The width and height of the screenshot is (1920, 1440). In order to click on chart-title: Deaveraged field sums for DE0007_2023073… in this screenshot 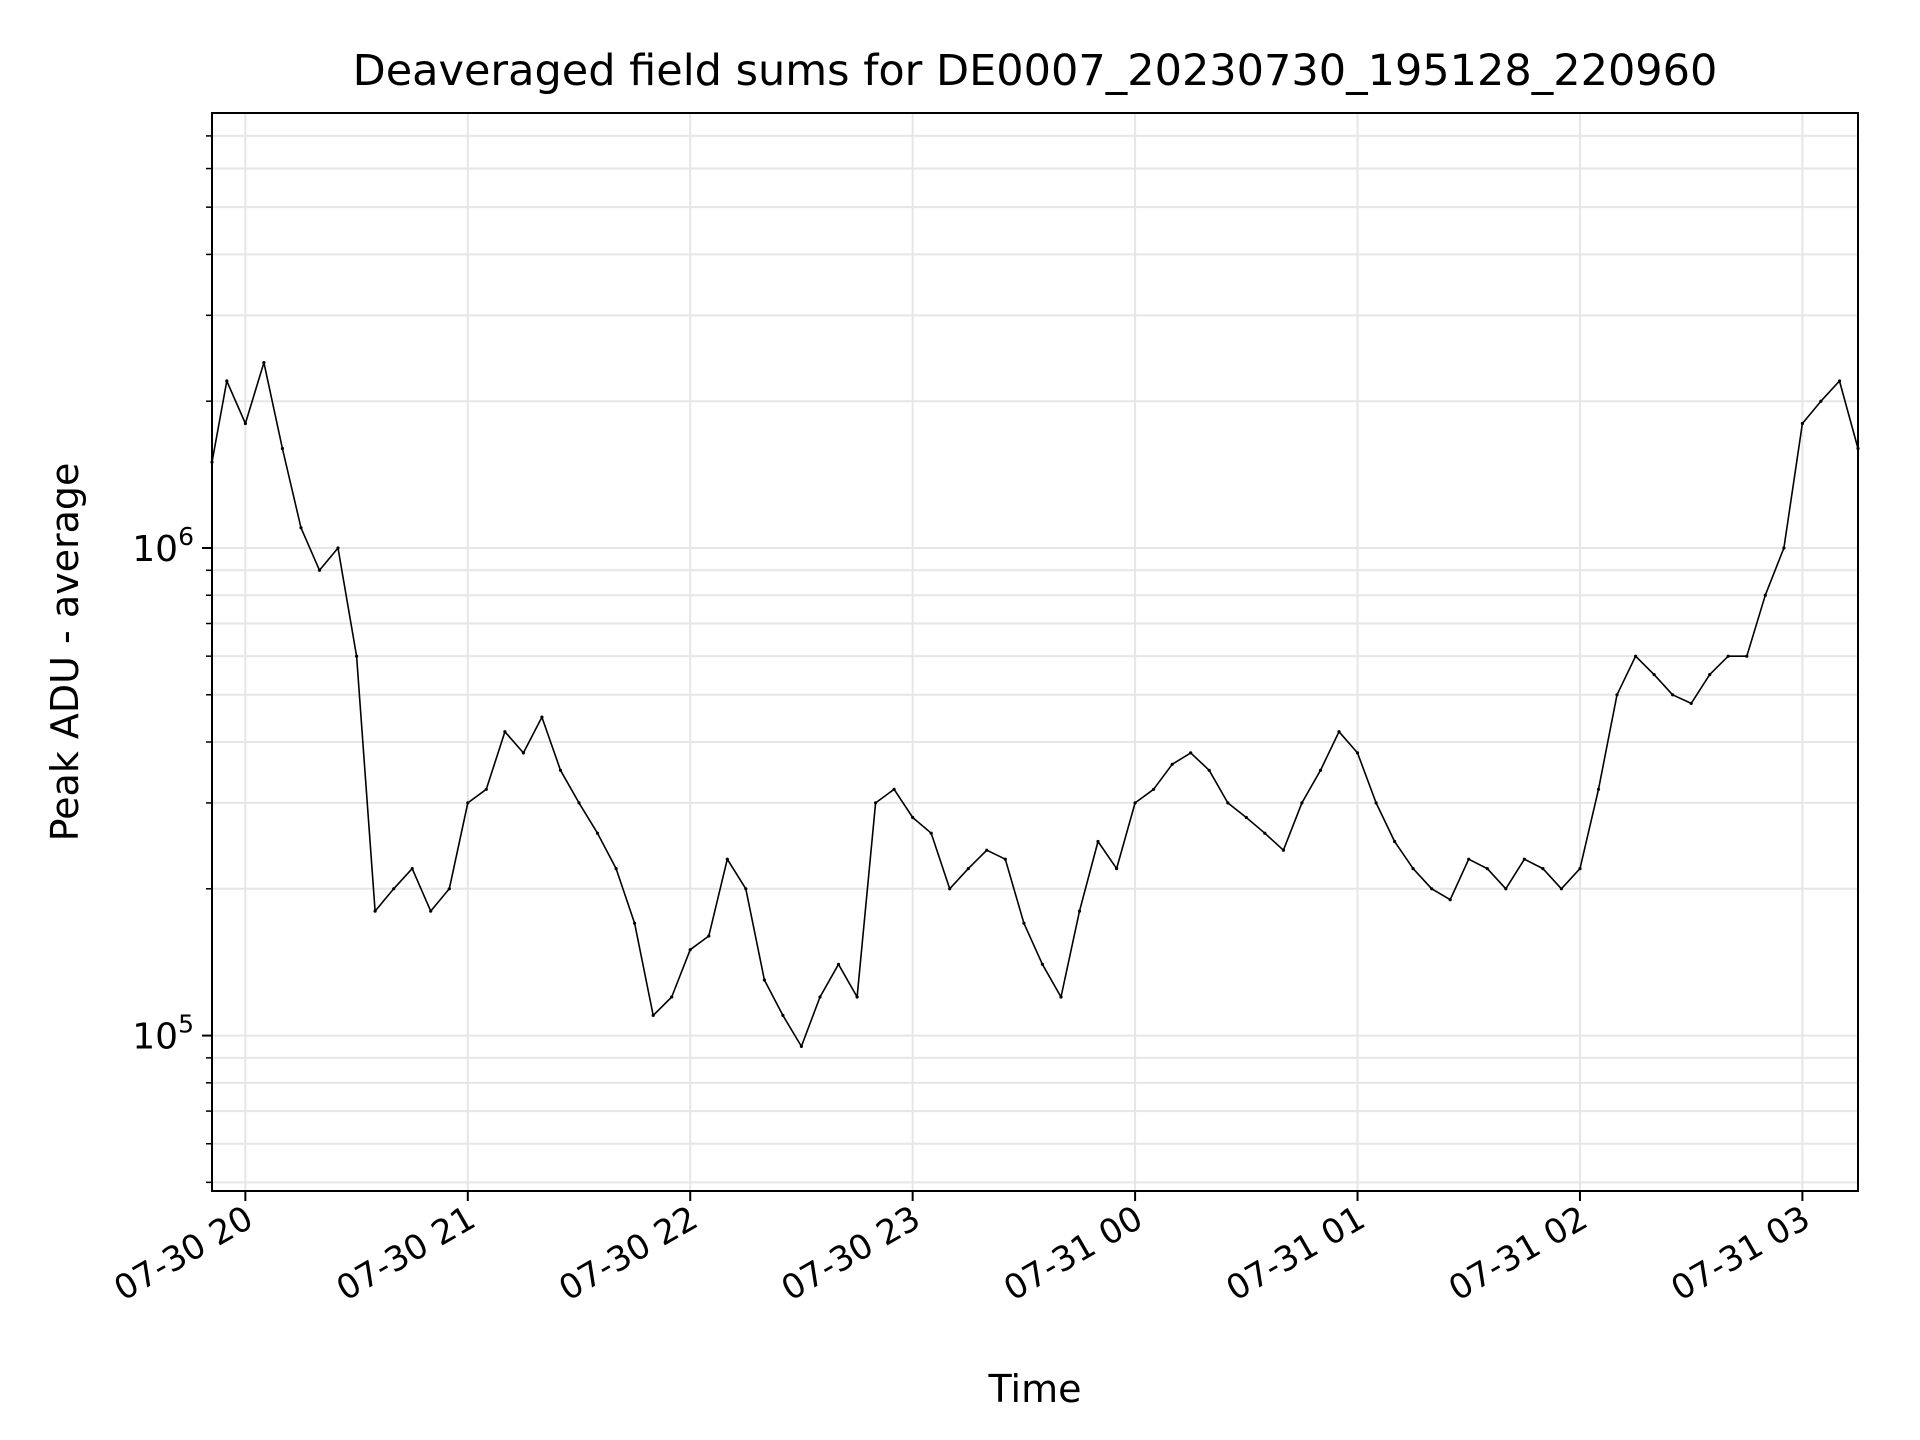, I will do `click(1035, 71)`.